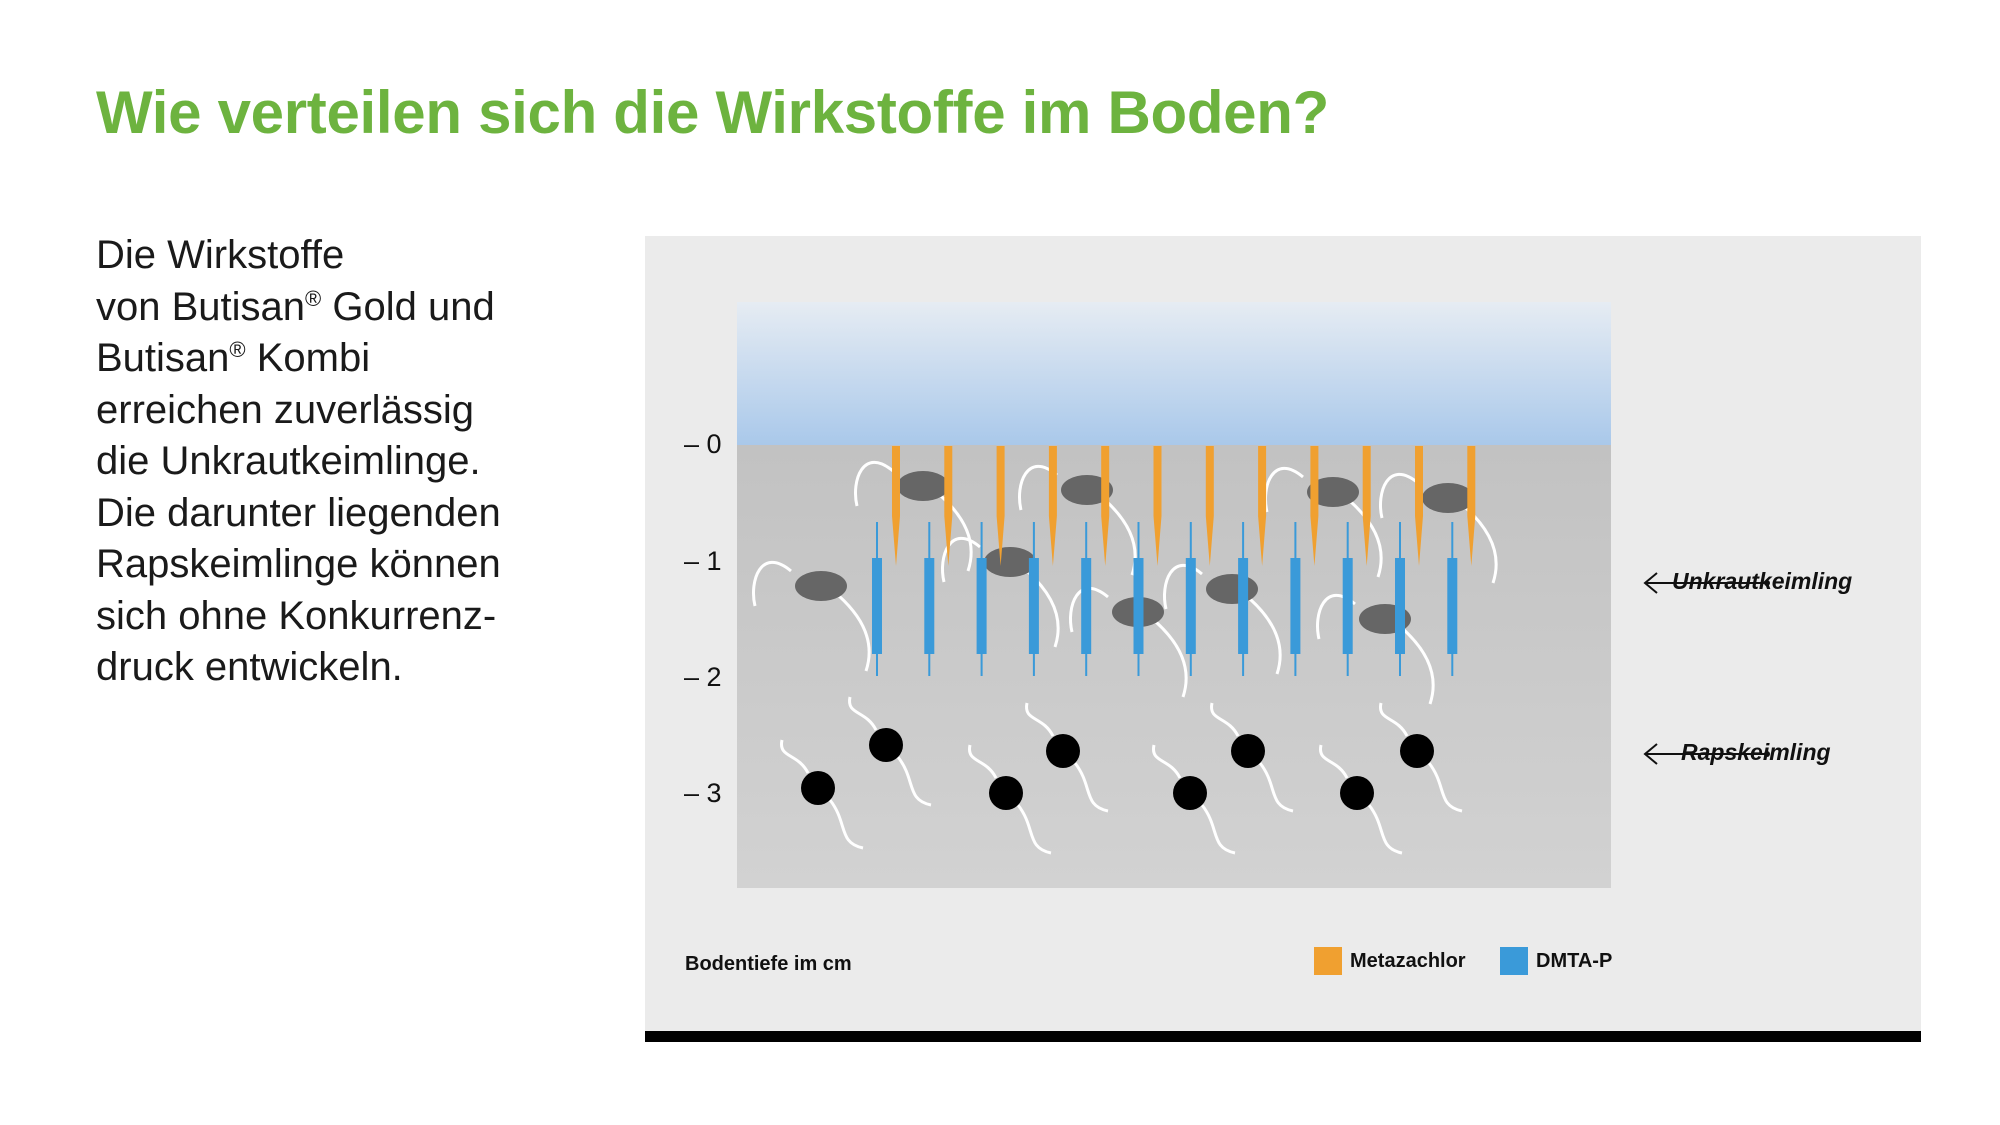 The height and width of the screenshot is (1125, 2000). I want to click on body-line: druck entwickeln., so click(249, 667).